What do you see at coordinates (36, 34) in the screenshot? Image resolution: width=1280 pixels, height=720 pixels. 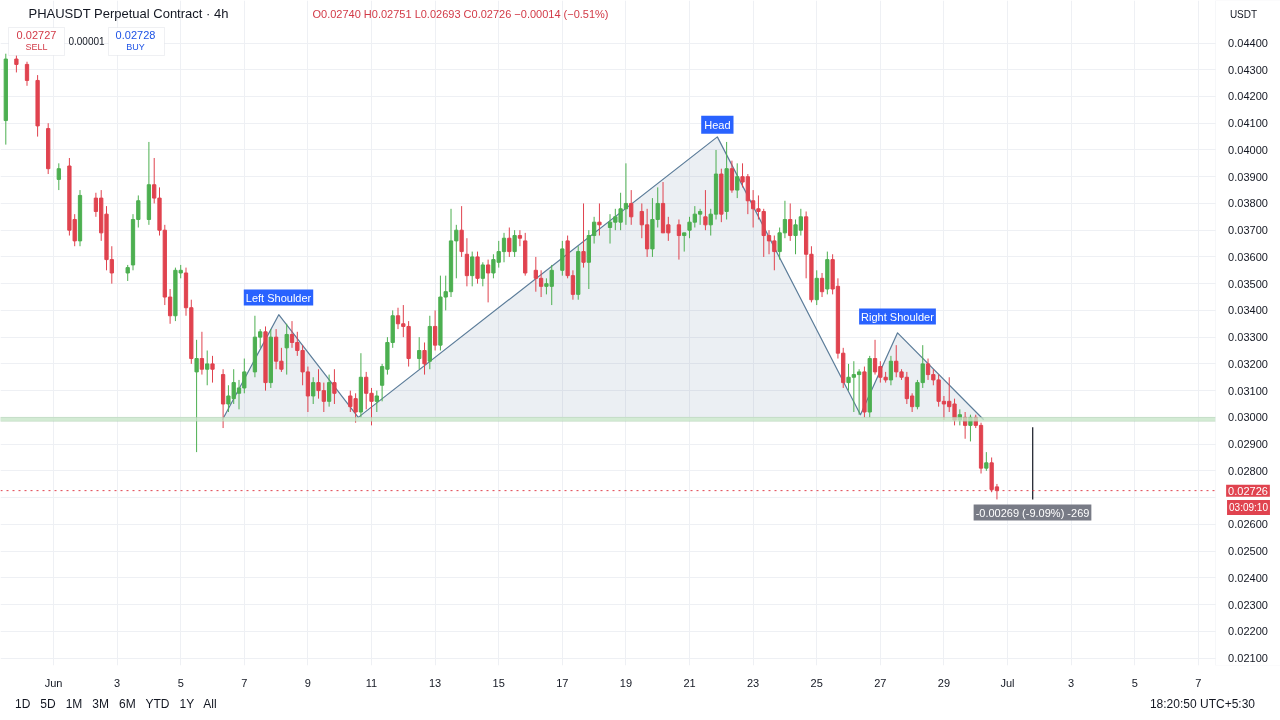 I see `annotation: 0.02727` at bounding box center [36, 34].